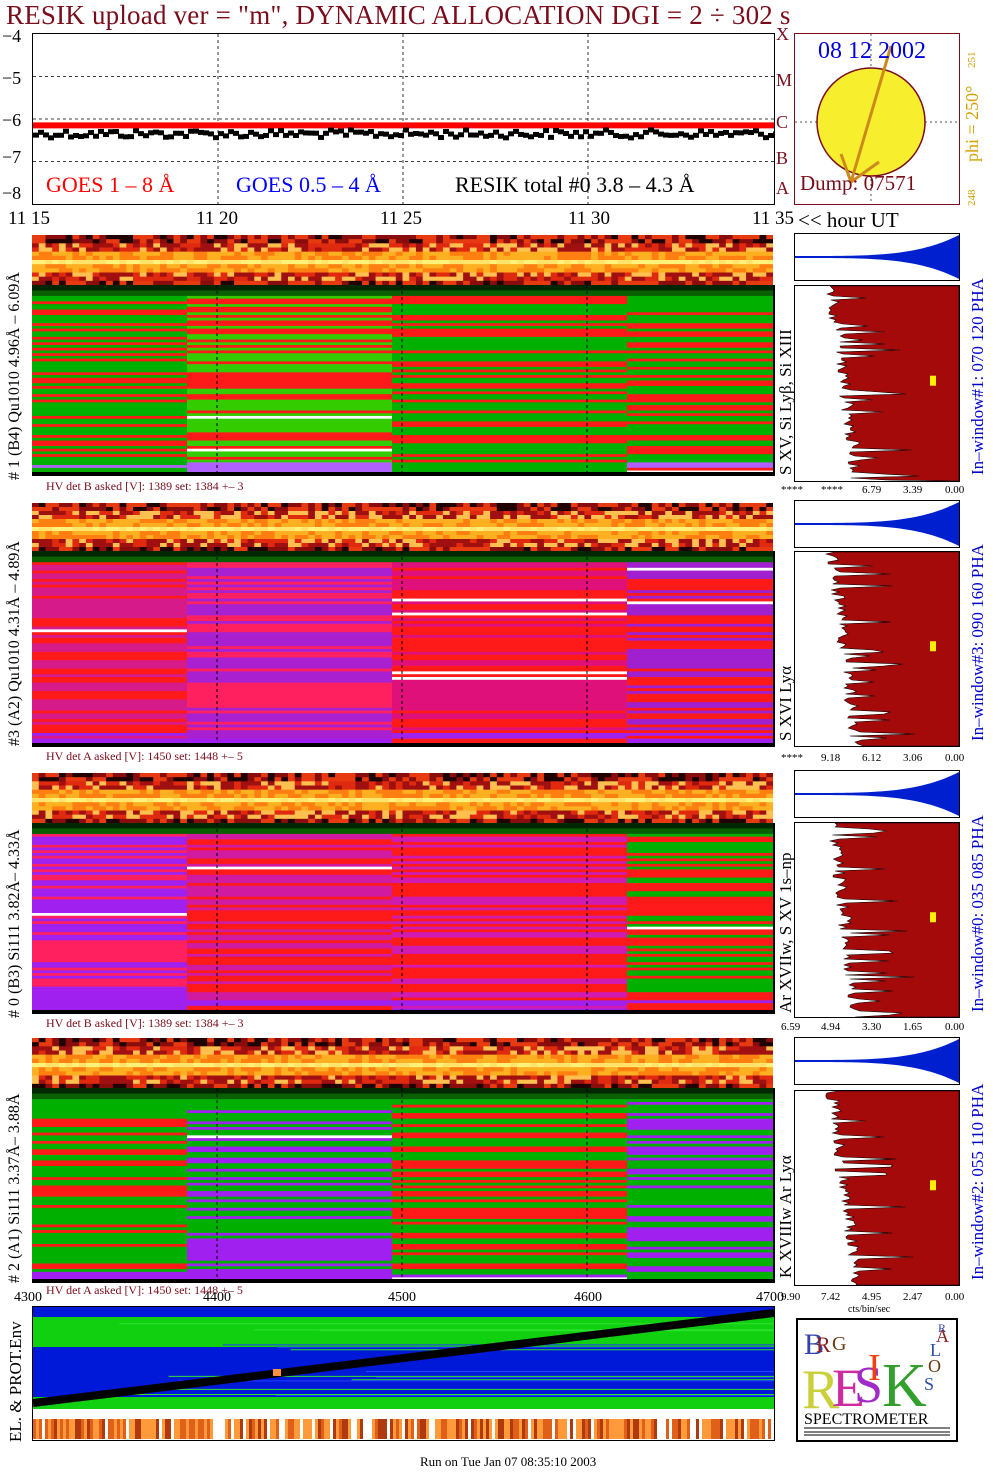 Image resolution: width=1004 pixels, height=1476 pixels. What do you see at coordinates (641, 137) in the screenshot?
I see `resik-point` at bounding box center [641, 137].